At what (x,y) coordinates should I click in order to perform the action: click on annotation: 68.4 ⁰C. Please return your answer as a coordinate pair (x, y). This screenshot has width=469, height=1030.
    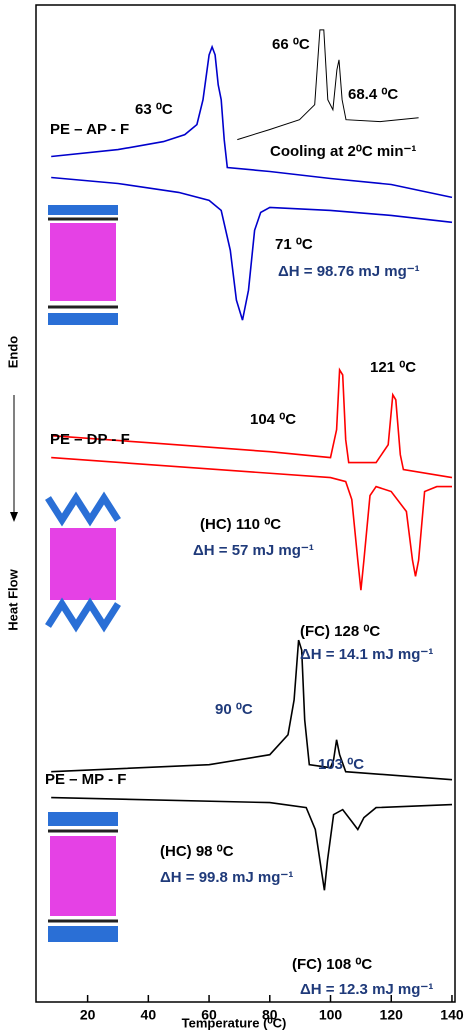
    Looking at the image, I should click on (373, 94).